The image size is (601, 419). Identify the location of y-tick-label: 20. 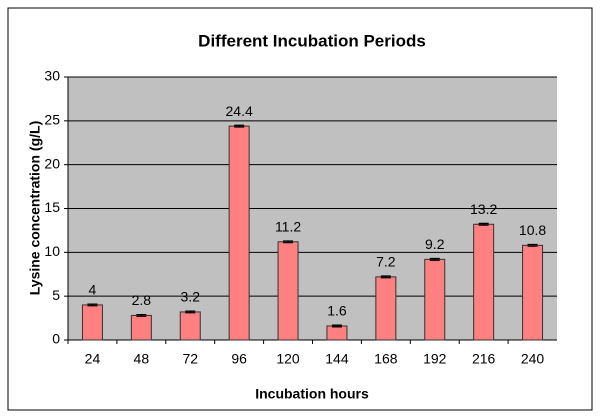
(52, 163).